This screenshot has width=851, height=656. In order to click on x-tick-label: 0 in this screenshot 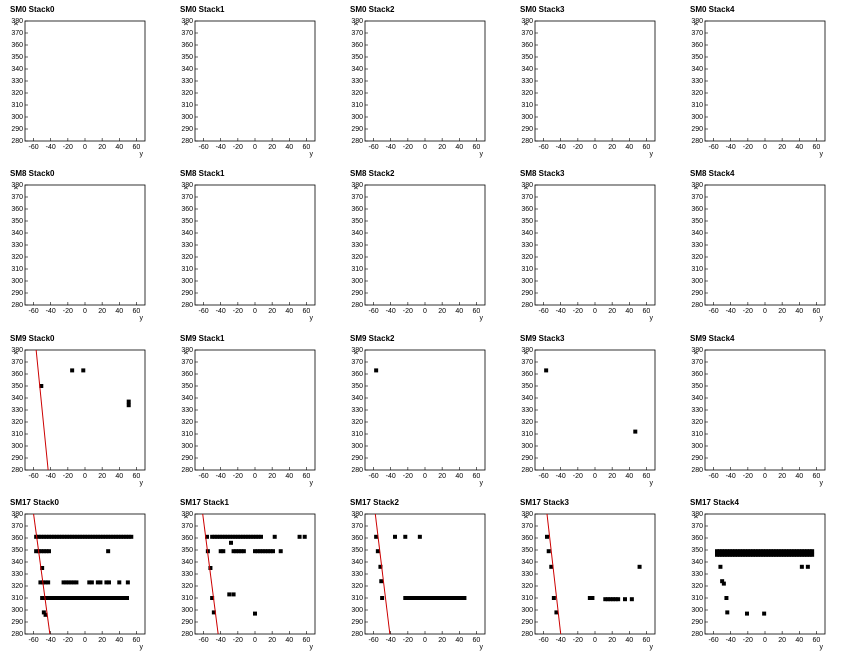, I will do `click(255, 476)`.